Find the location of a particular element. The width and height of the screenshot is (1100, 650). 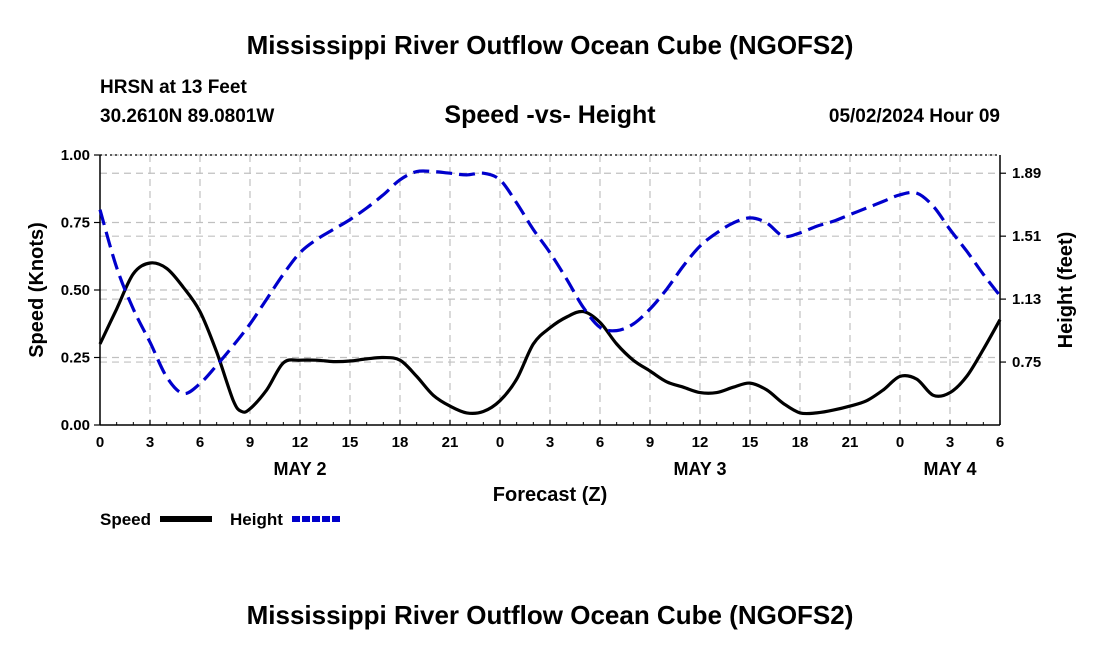

legend-speed-label: Speed is located at coordinates (125, 519).